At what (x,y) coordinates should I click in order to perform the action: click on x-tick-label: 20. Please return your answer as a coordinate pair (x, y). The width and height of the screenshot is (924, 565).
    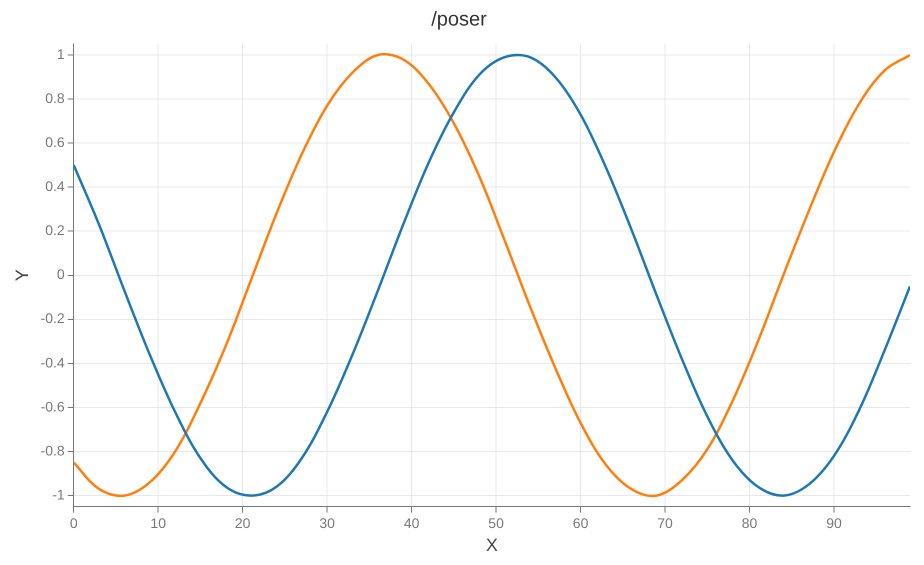
    Looking at the image, I should click on (242, 522).